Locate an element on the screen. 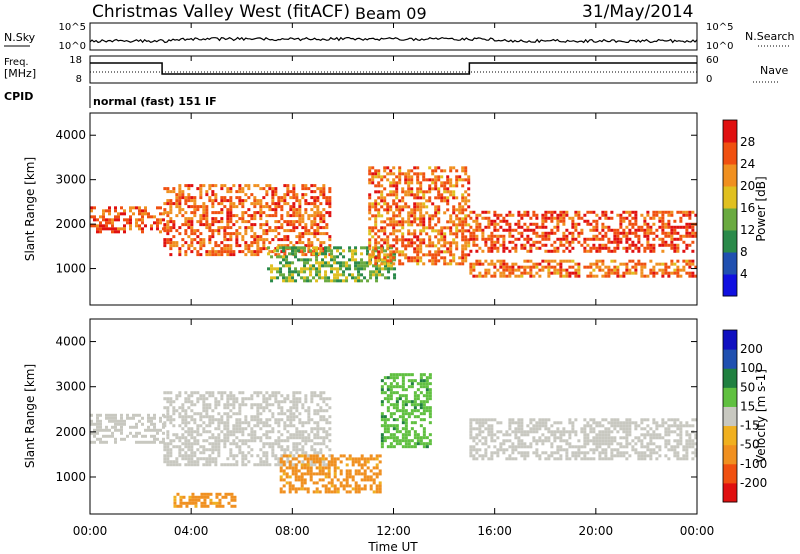 The image size is (800, 554). power-colorbar-label: Power [dB] is located at coordinates (761, 208).